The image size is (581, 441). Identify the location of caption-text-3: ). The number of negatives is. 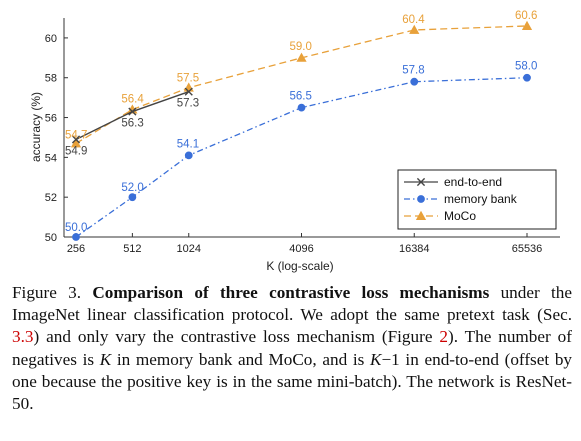
(292, 348).